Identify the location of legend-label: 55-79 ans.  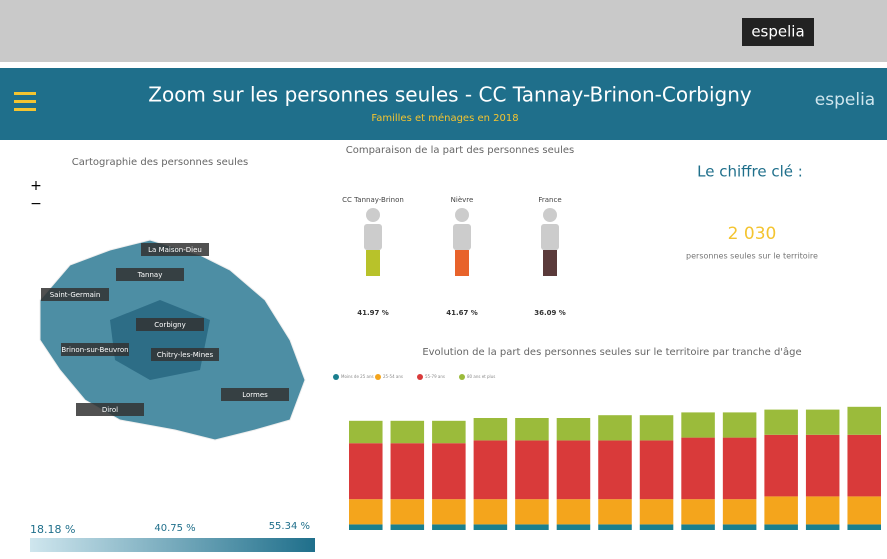
(435, 376).